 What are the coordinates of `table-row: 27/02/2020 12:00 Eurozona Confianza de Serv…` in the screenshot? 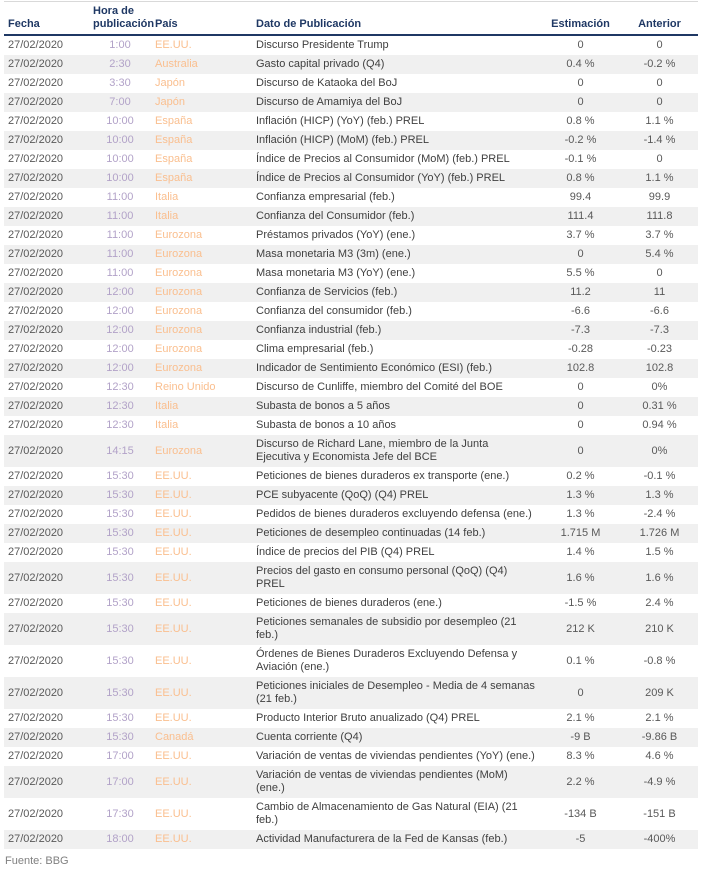 It's located at (351, 292).